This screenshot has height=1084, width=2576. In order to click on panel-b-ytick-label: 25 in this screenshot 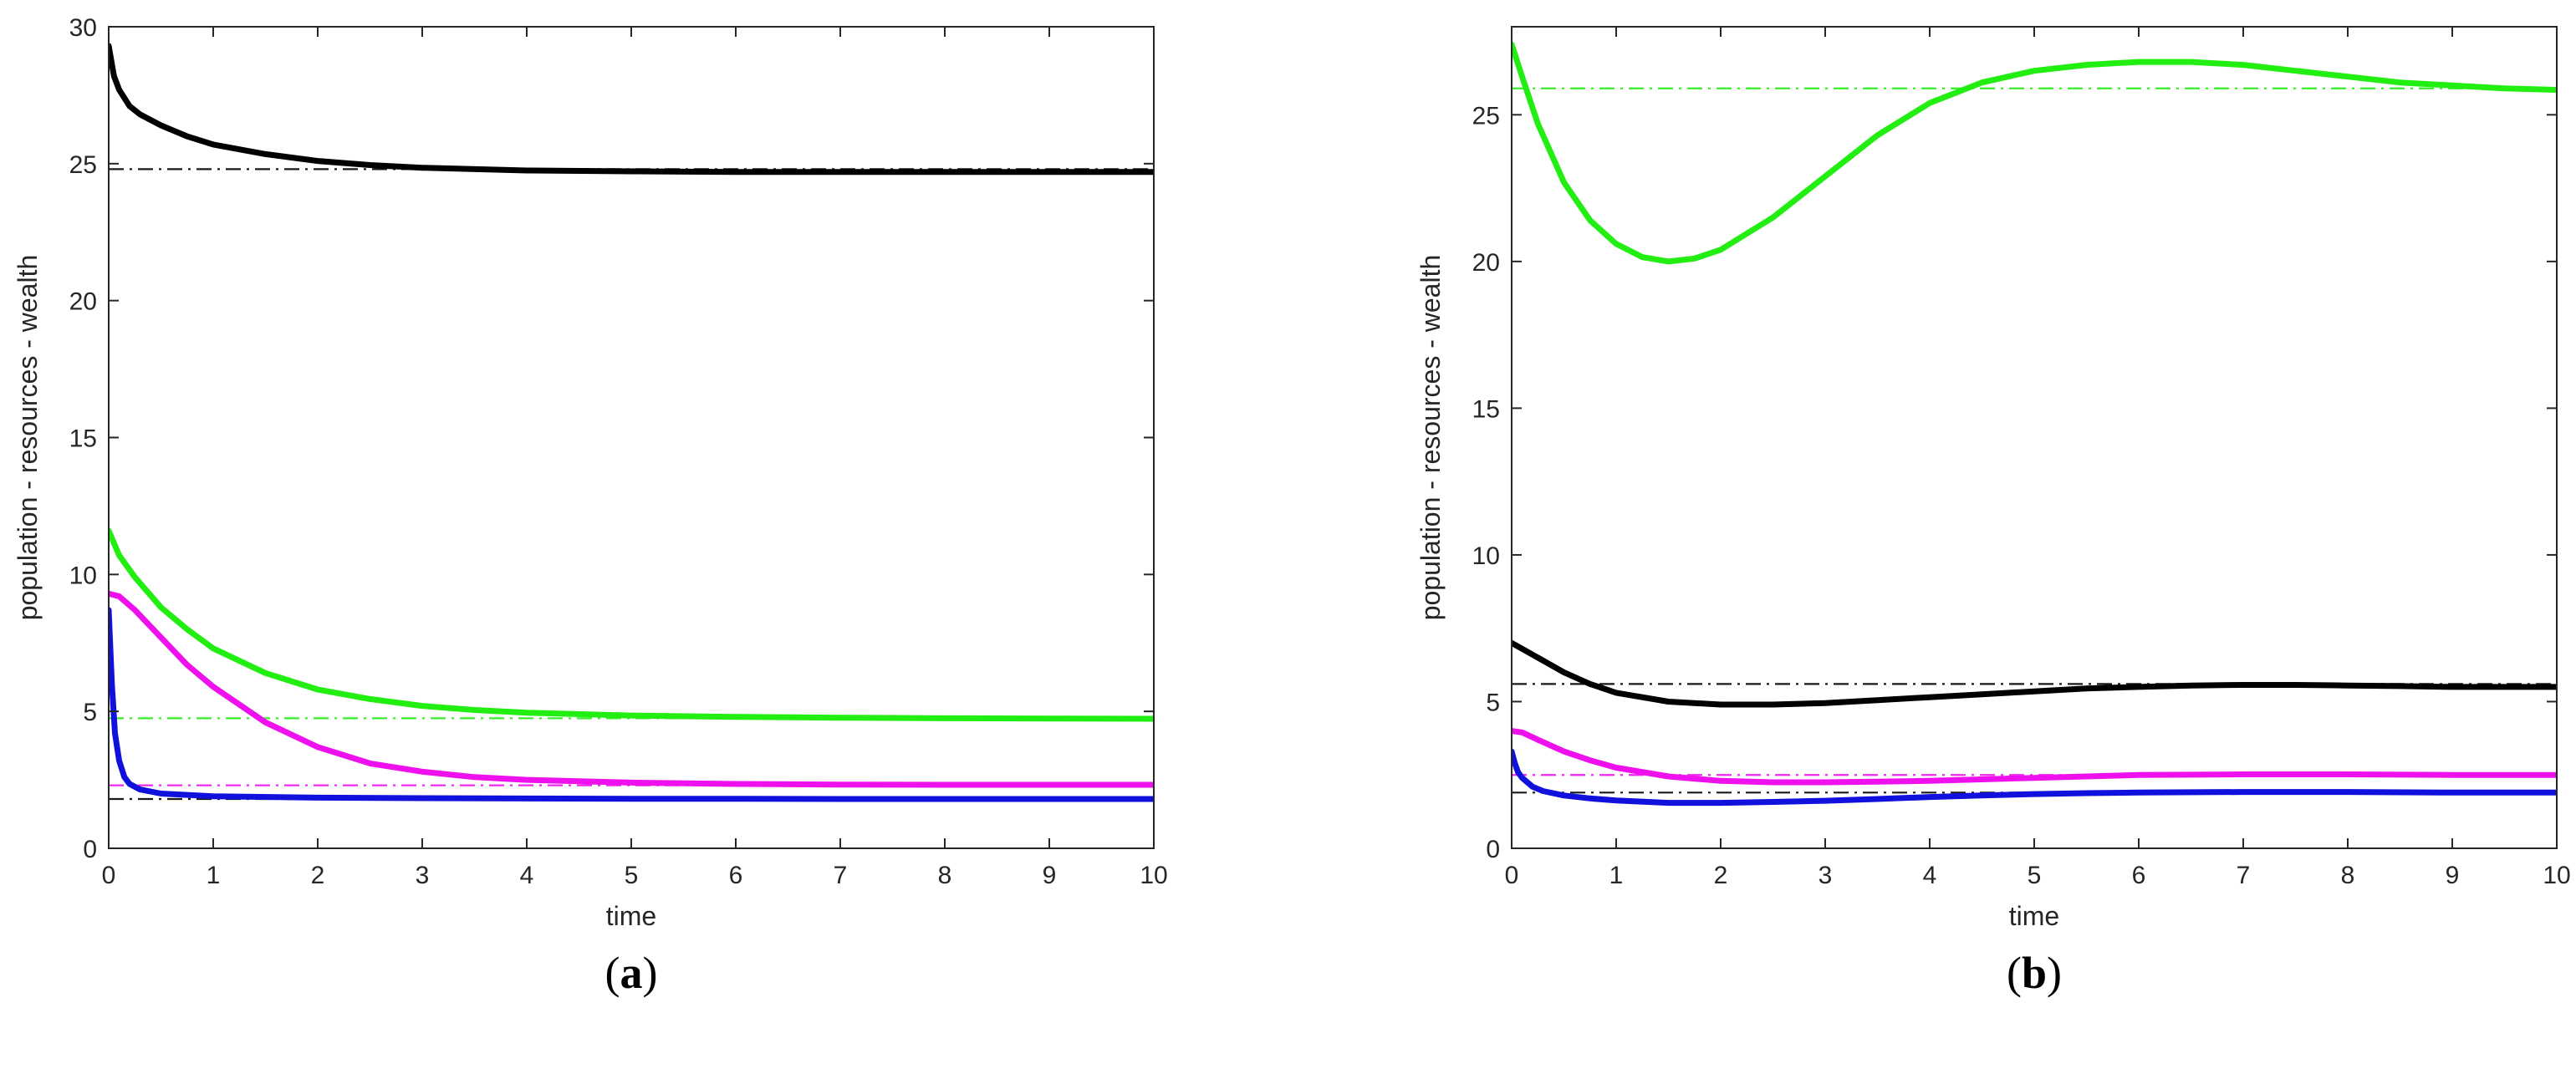, I will do `click(1486, 116)`.